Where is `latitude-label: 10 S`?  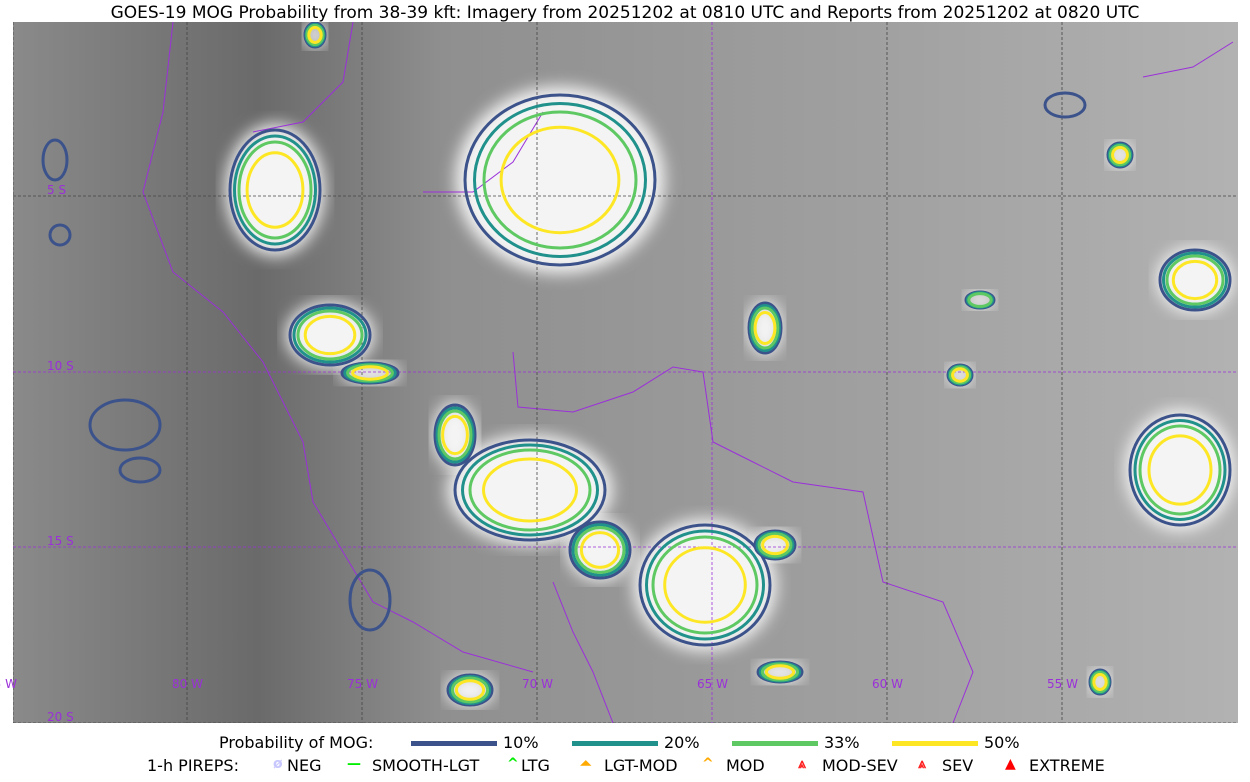 latitude-label: 10 S is located at coordinates (60, 366).